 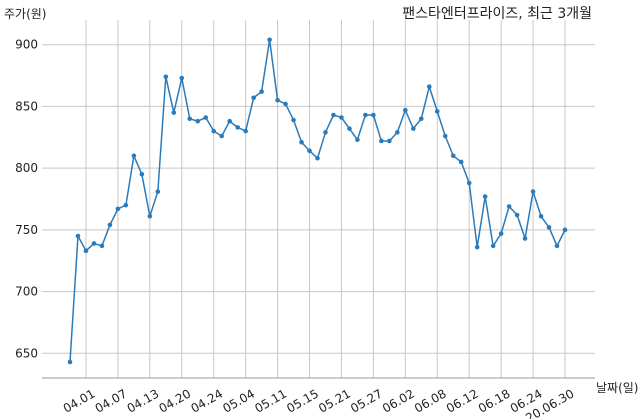 What do you see at coordinates (26, 168) in the screenshot?
I see `y-tick-label: 800` at bounding box center [26, 168].